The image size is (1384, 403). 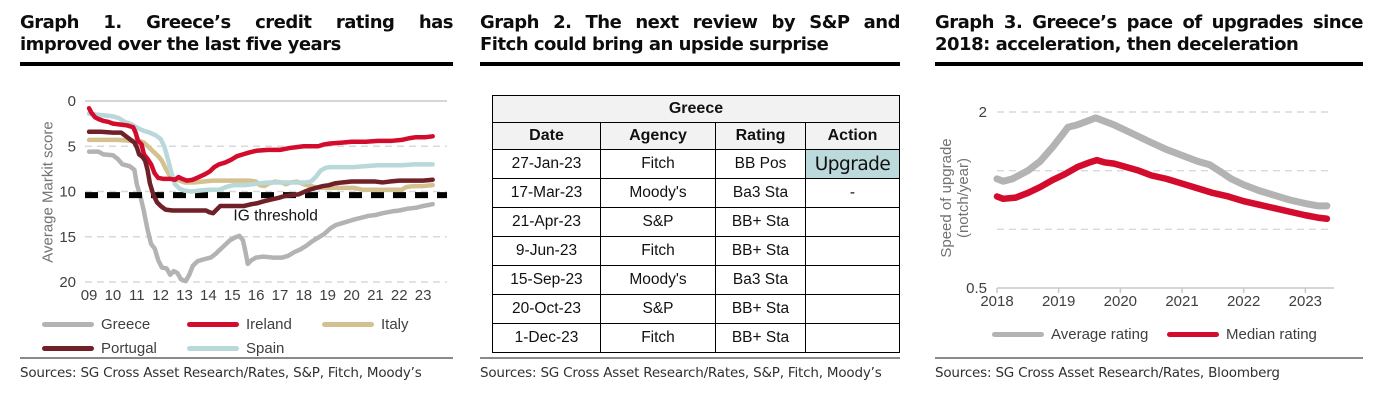 I want to click on graph2-footer-divider, so click(x=690, y=358).